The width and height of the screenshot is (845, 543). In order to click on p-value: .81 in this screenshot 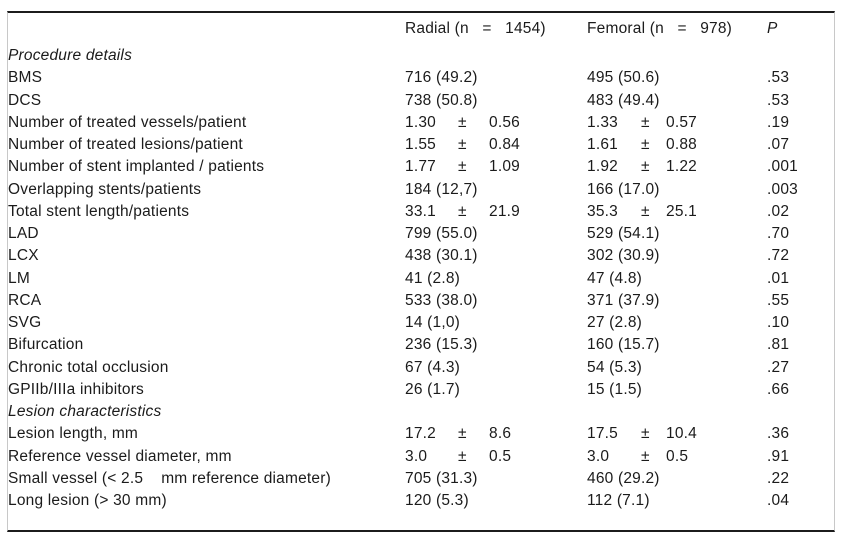, I will do `click(778, 345)`.